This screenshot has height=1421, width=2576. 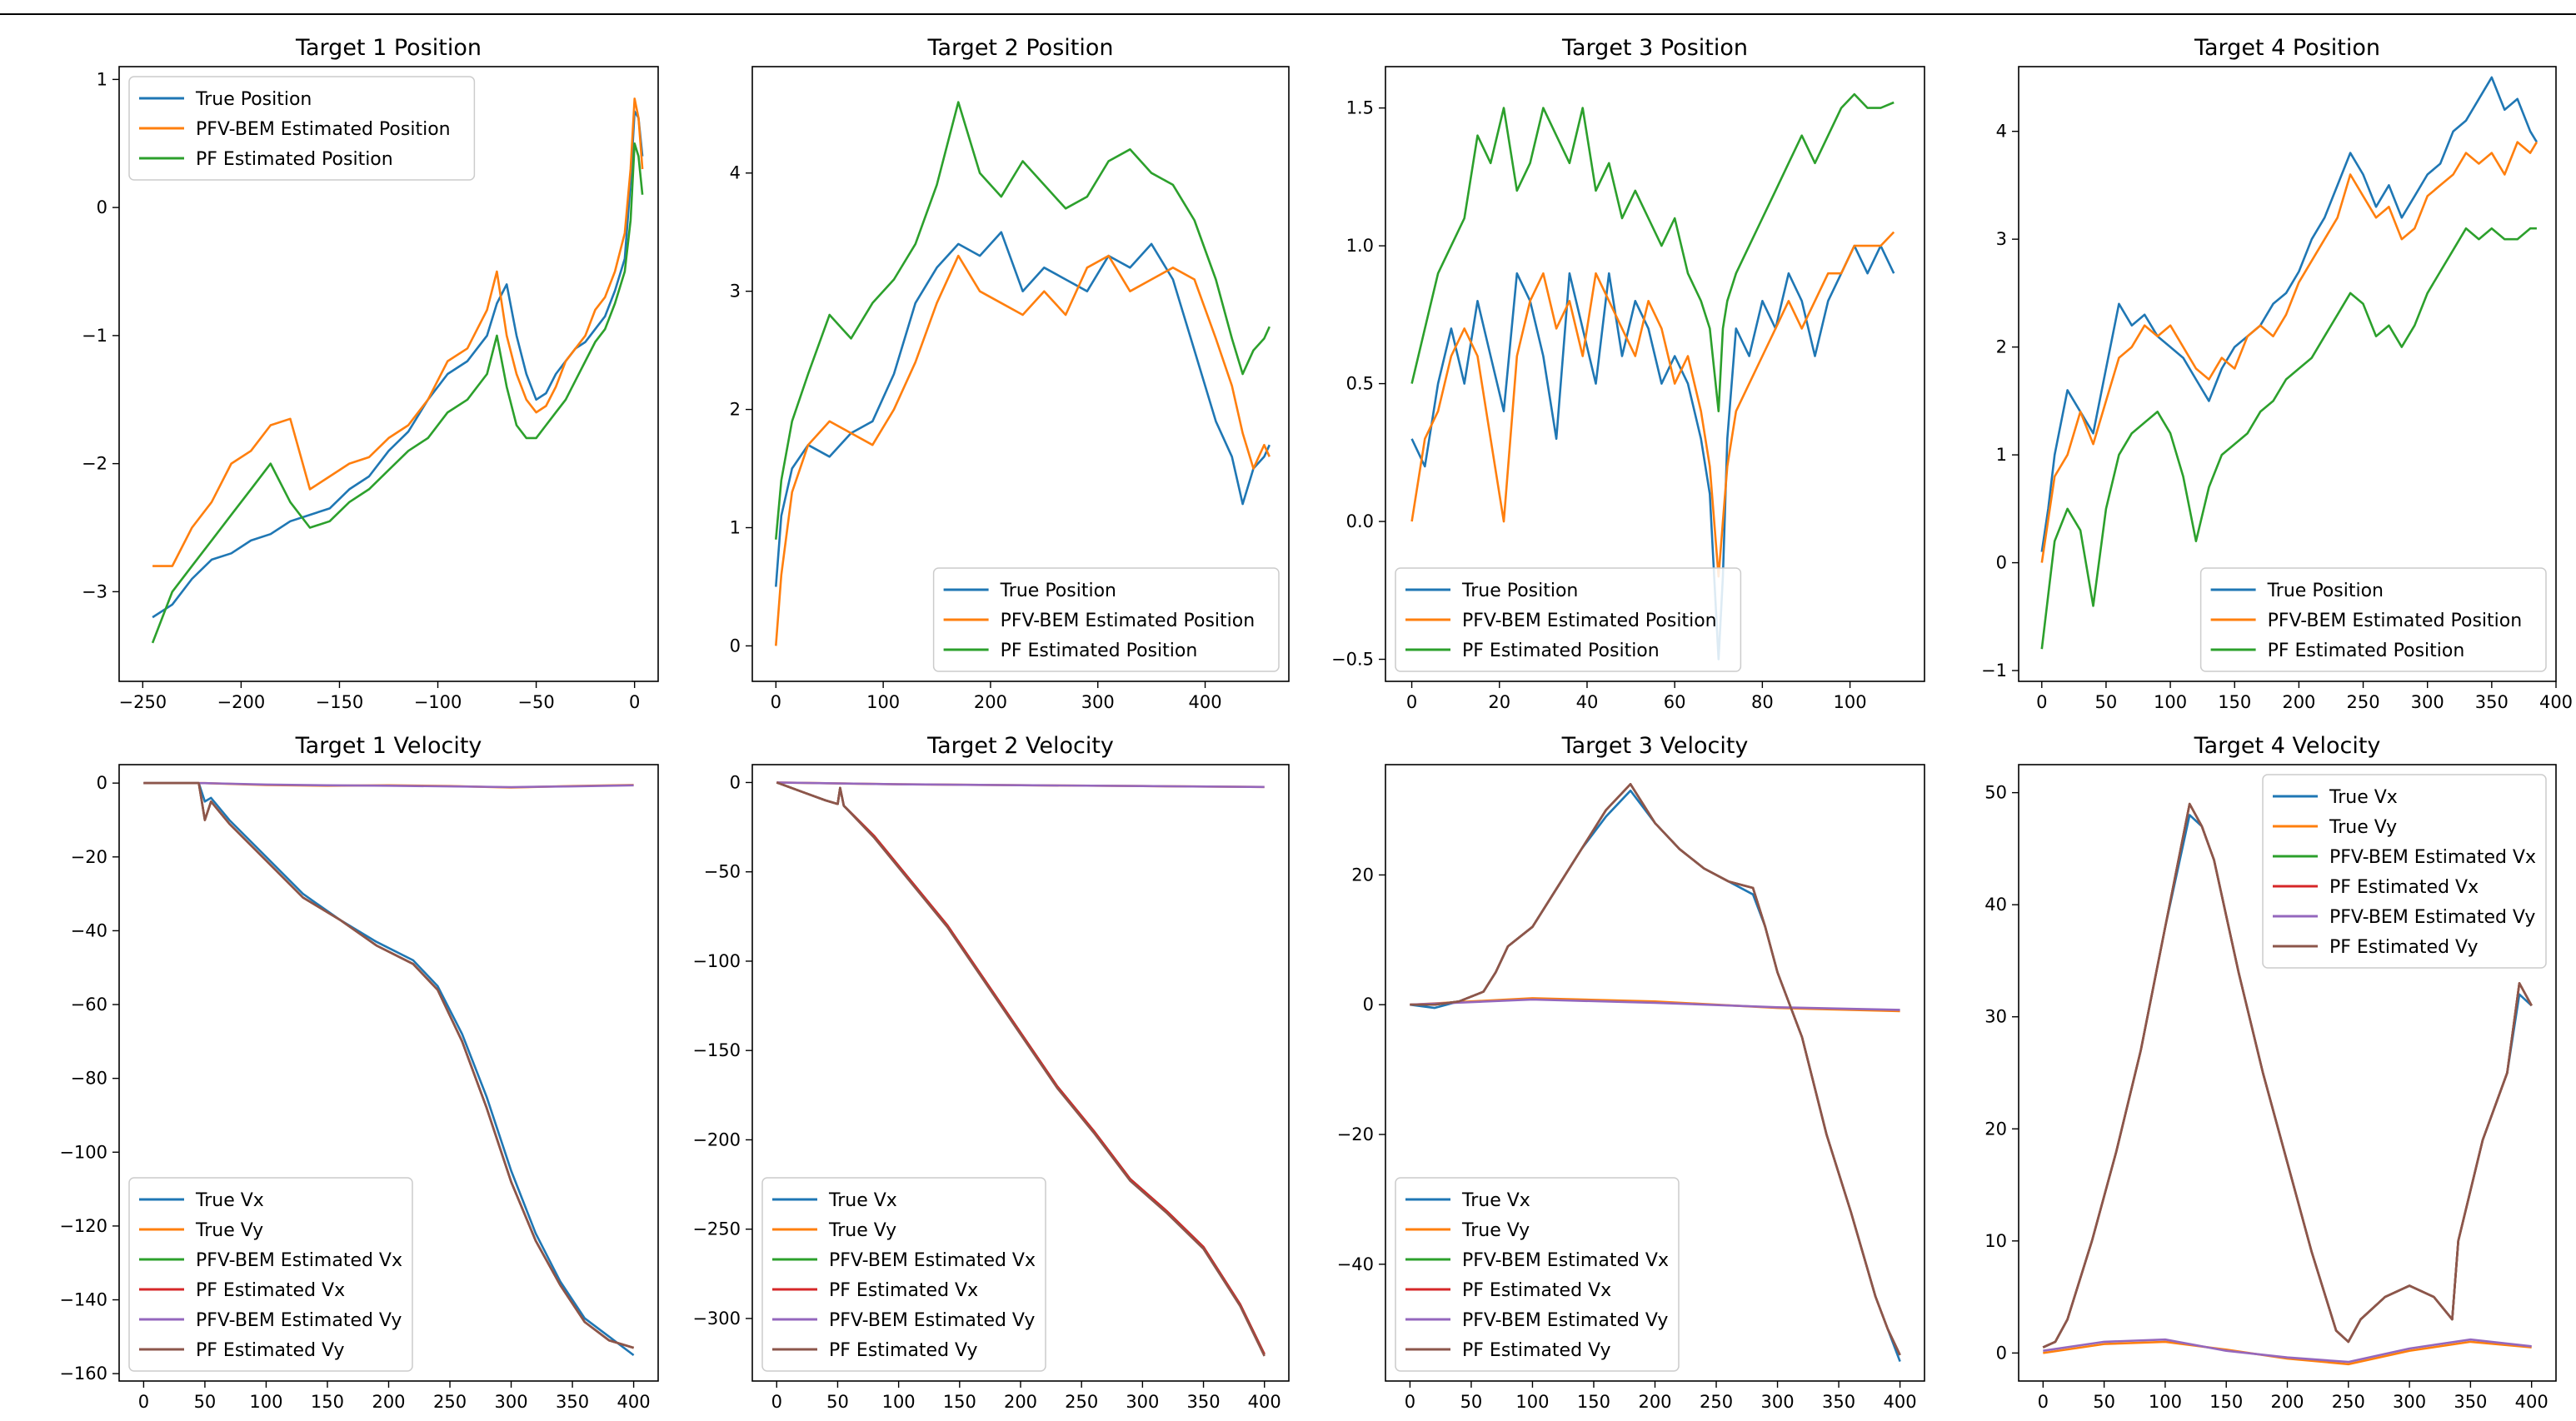 What do you see at coordinates (241, 702) in the screenshot?
I see `x-tick-label: −200` at bounding box center [241, 702].